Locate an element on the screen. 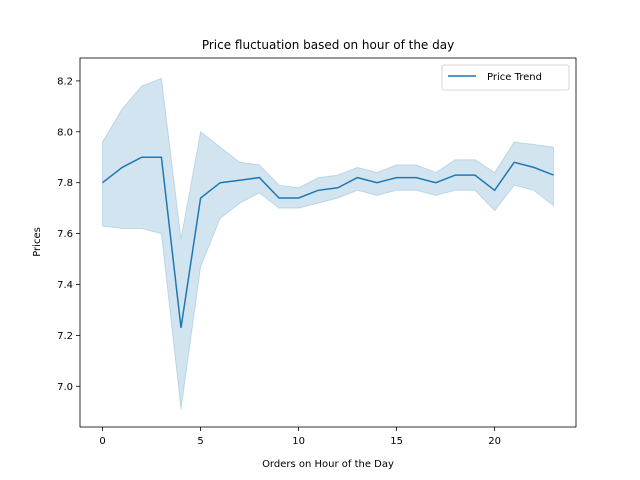  legend-frame is located at coordinates (505, 77).